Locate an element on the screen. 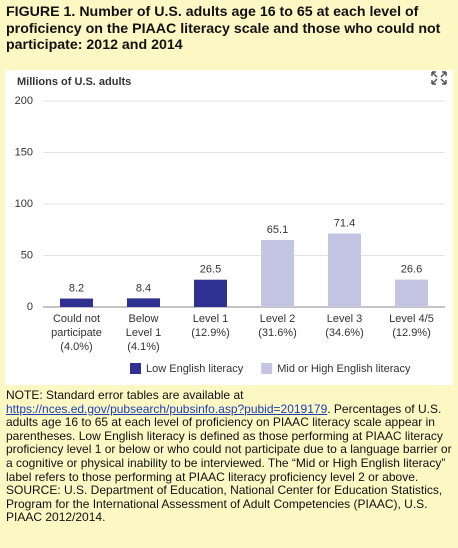  x-tick-label: (4.0%) is located at coordinates (76, 347).